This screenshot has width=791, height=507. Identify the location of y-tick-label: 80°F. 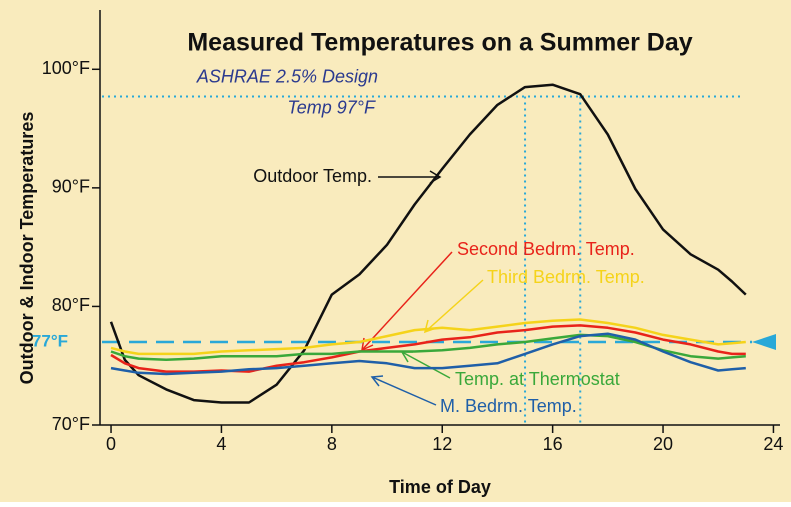
(71, 305).